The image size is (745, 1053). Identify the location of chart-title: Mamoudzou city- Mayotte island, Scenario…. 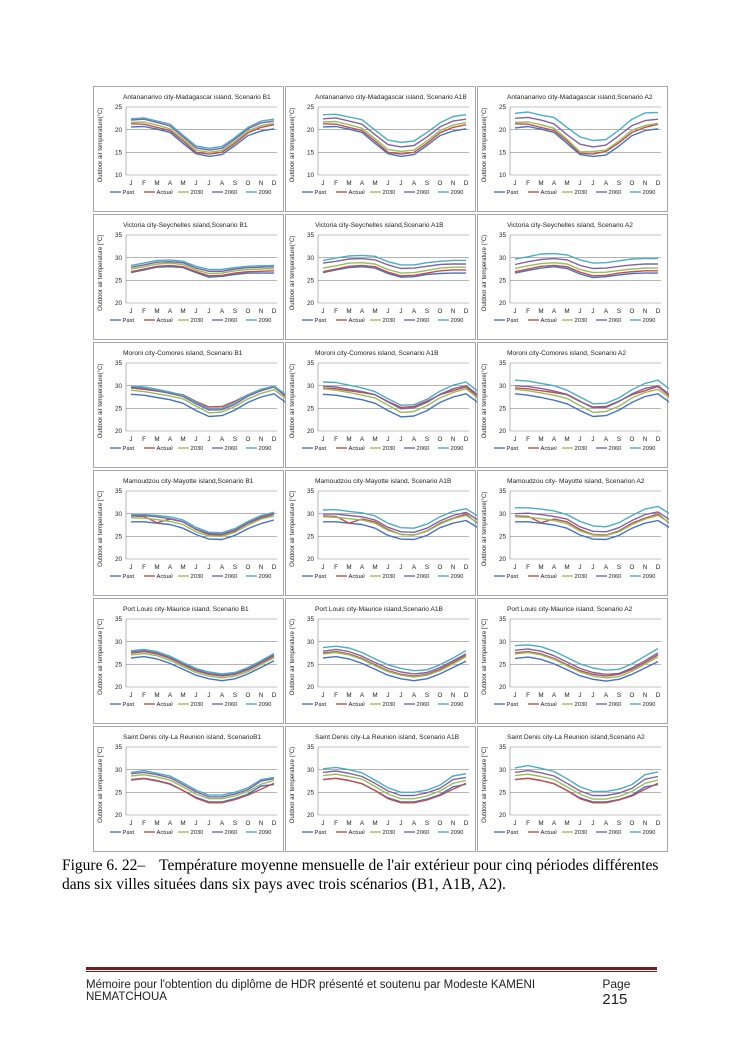
(576, 481).